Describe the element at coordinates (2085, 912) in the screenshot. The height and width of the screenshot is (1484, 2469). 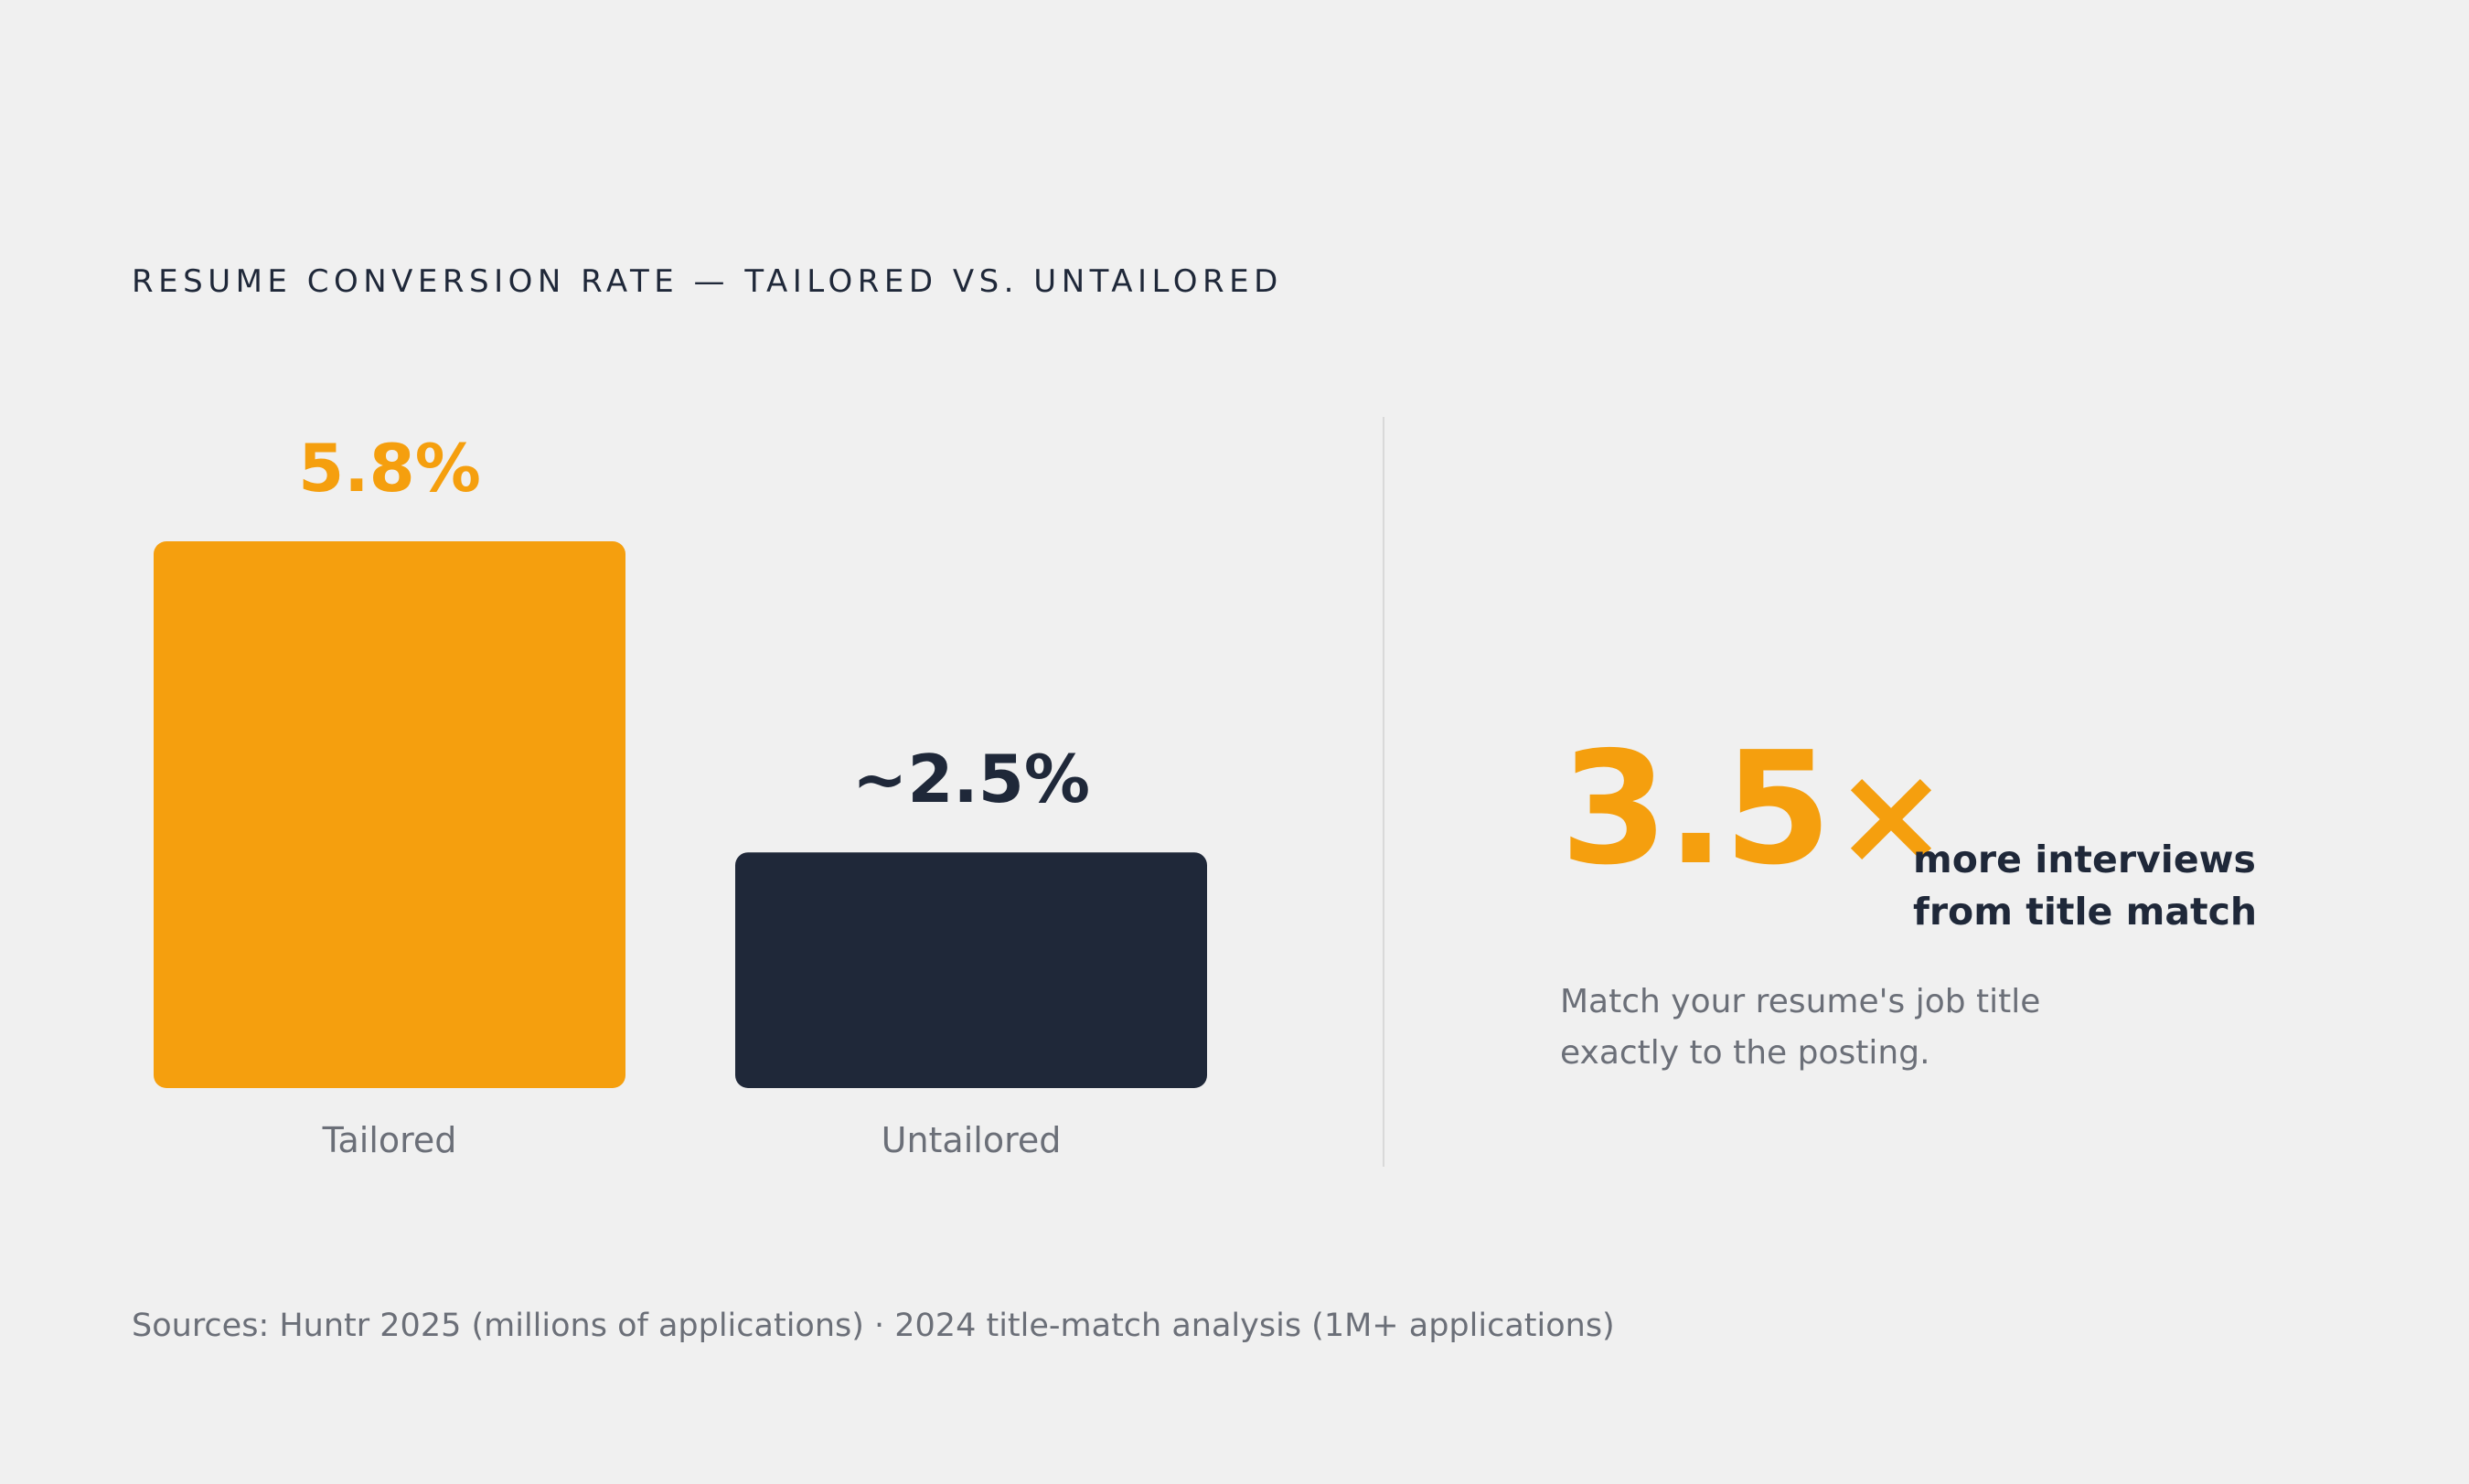
I see `multiplier-caption-line-2: from title match` at that location.